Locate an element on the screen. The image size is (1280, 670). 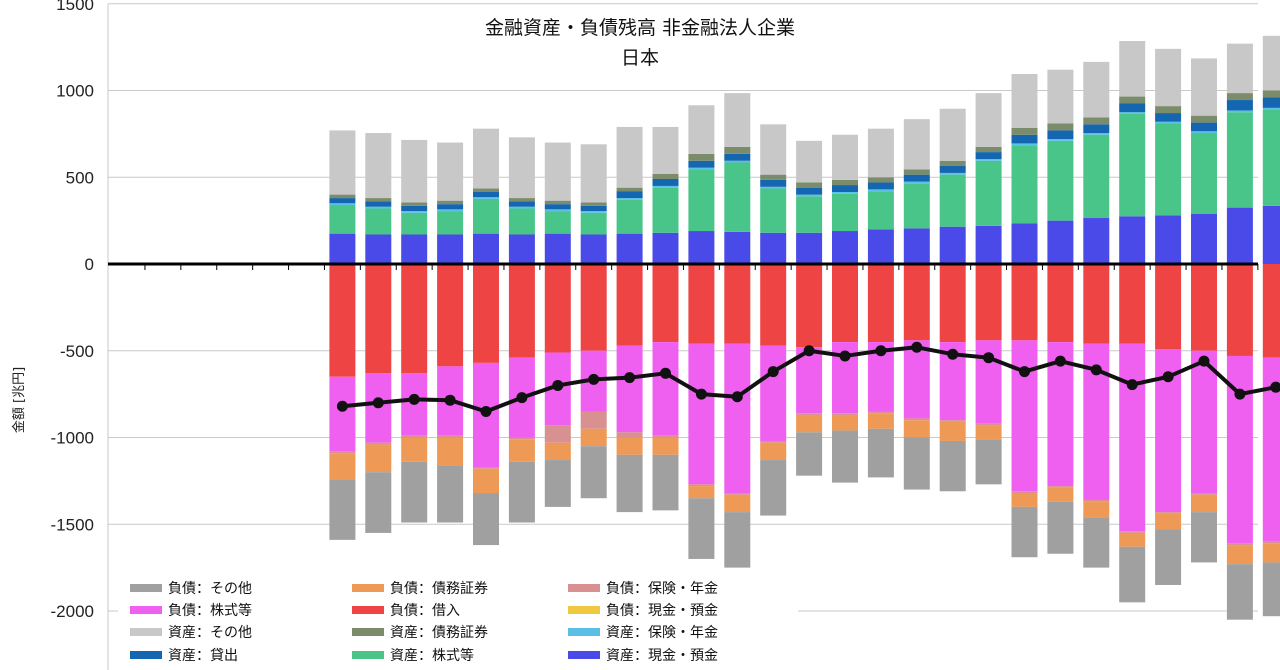
y-tick-label: -500 is located at coordinates (77, 351).